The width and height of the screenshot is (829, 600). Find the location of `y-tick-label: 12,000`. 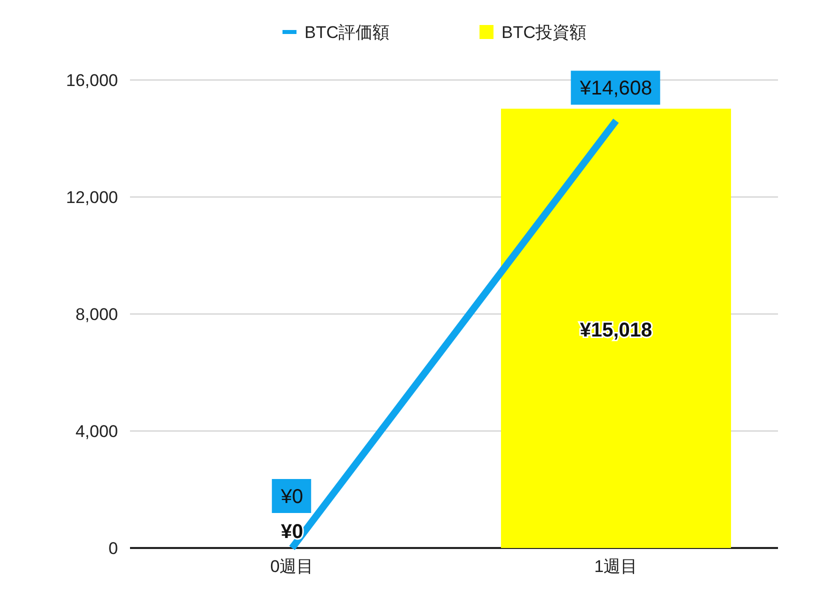

y-tick-label: 12,000 is located at coordinates (92, 197).